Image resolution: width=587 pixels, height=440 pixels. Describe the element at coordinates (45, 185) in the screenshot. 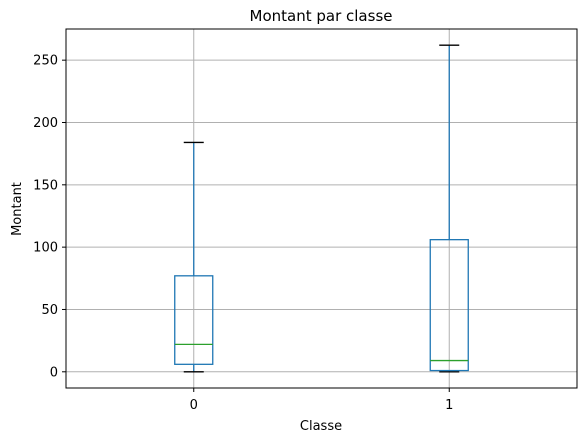

I see `y-tick-label: 150` at that location.